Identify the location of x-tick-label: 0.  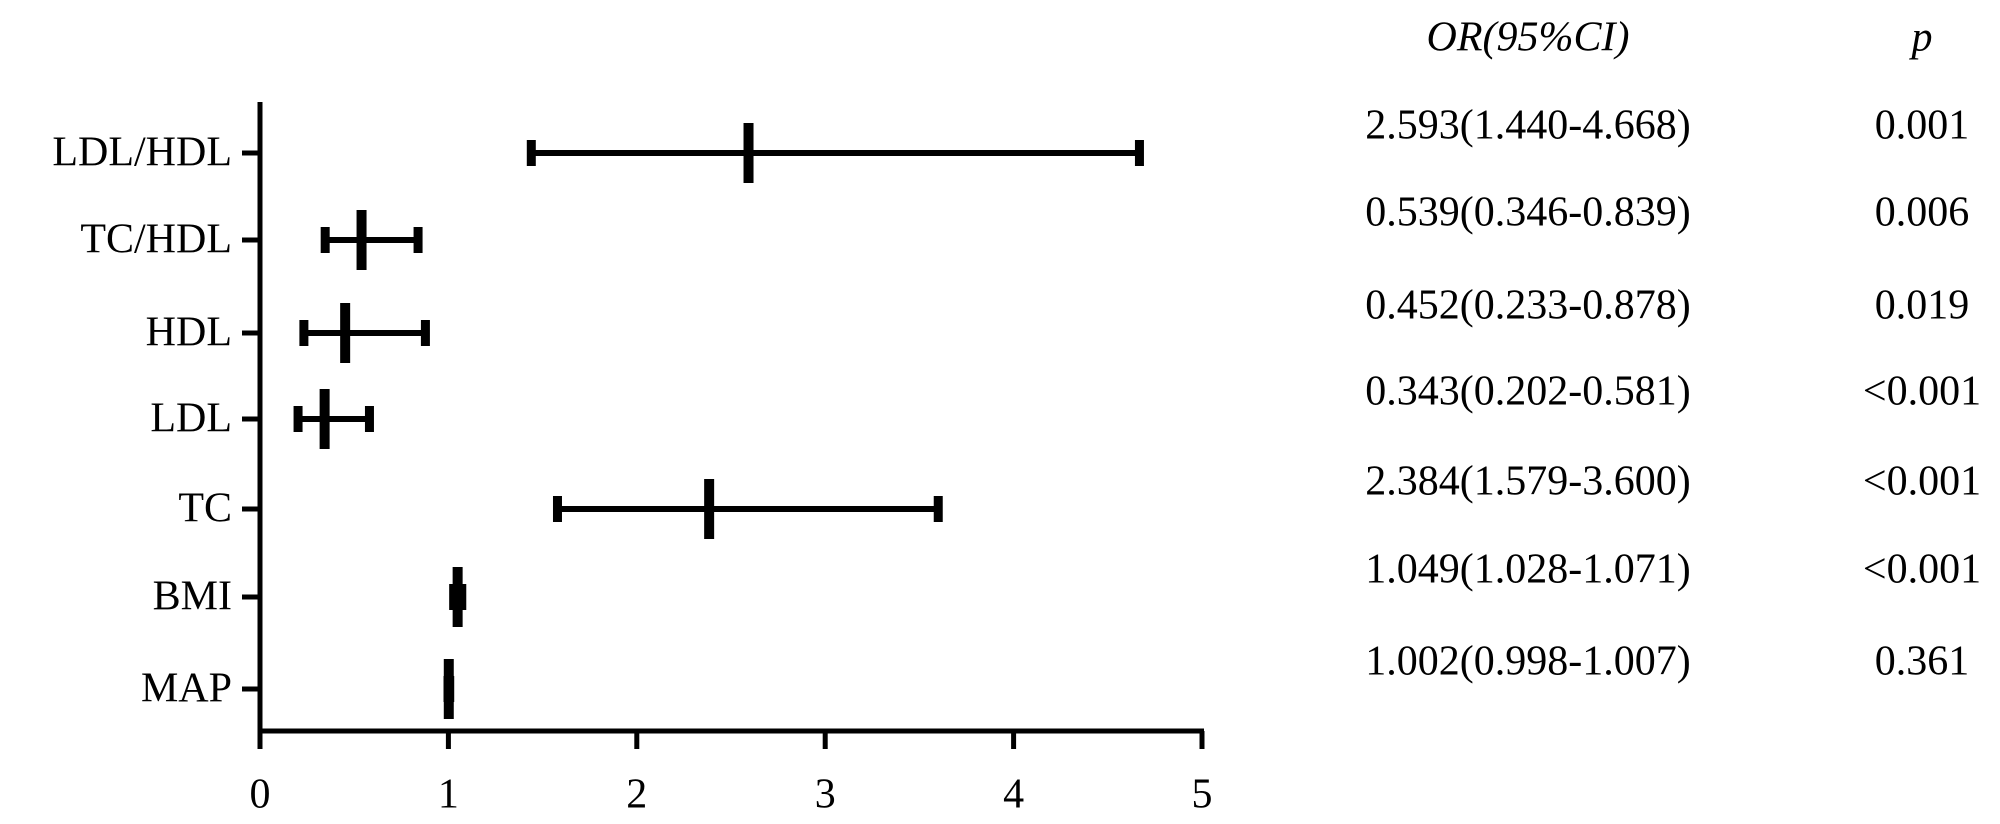
(260, 795).